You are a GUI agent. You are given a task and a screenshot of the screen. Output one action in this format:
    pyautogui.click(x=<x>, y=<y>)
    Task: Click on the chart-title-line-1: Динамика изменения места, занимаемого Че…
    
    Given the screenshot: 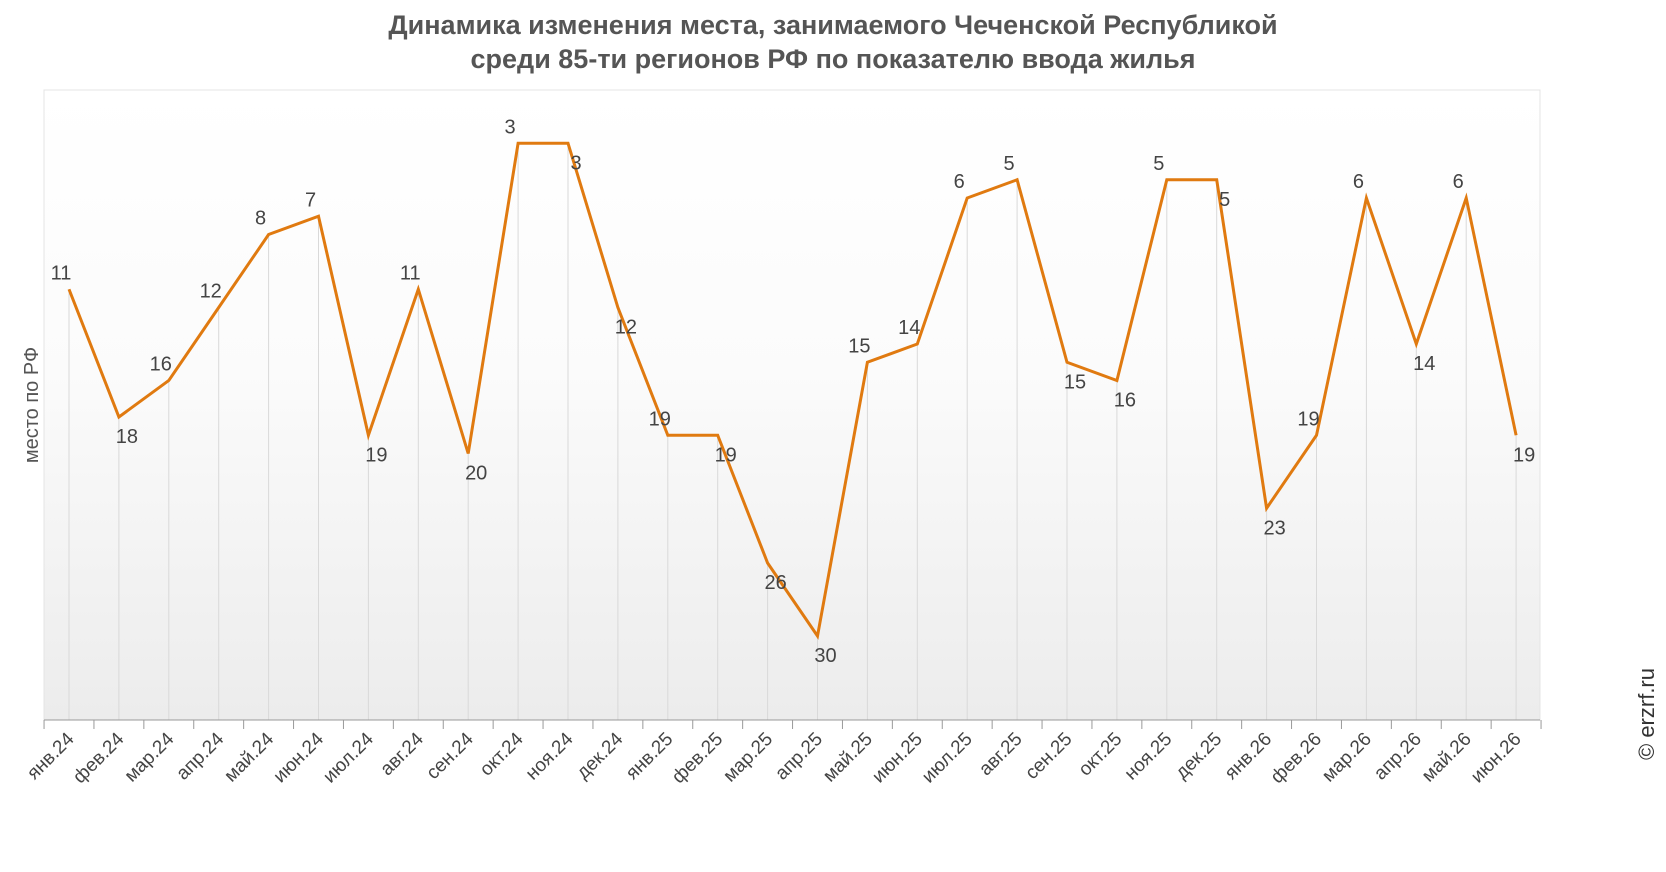 What is the action you would take?
    pyautogui.click(x=833, y=25)
    